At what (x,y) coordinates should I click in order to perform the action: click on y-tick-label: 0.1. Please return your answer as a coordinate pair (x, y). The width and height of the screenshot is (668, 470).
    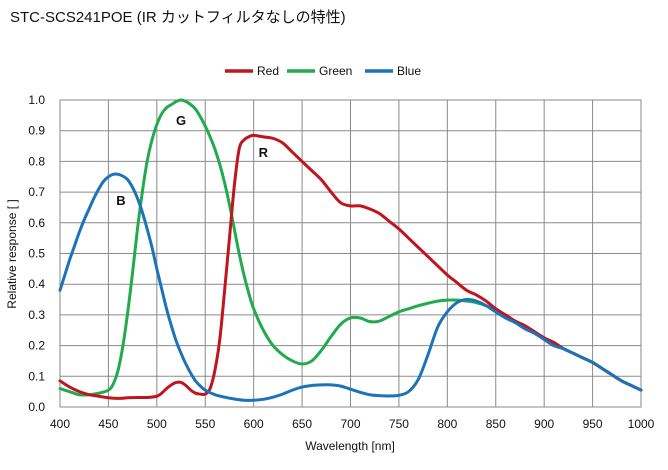
    Looking at the image, I should click on (36, 376).